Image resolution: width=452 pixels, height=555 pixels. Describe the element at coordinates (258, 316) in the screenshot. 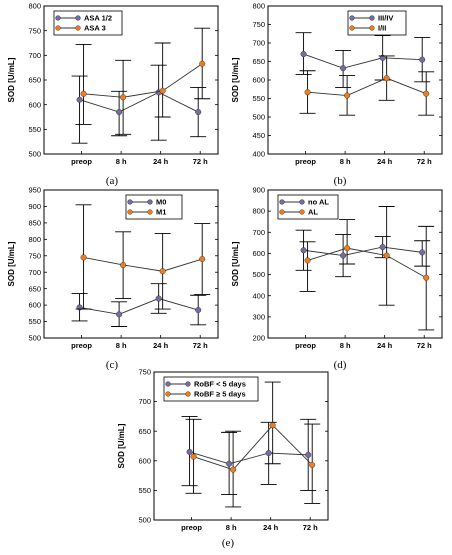

I see `y-tick-label: 300` at that location.